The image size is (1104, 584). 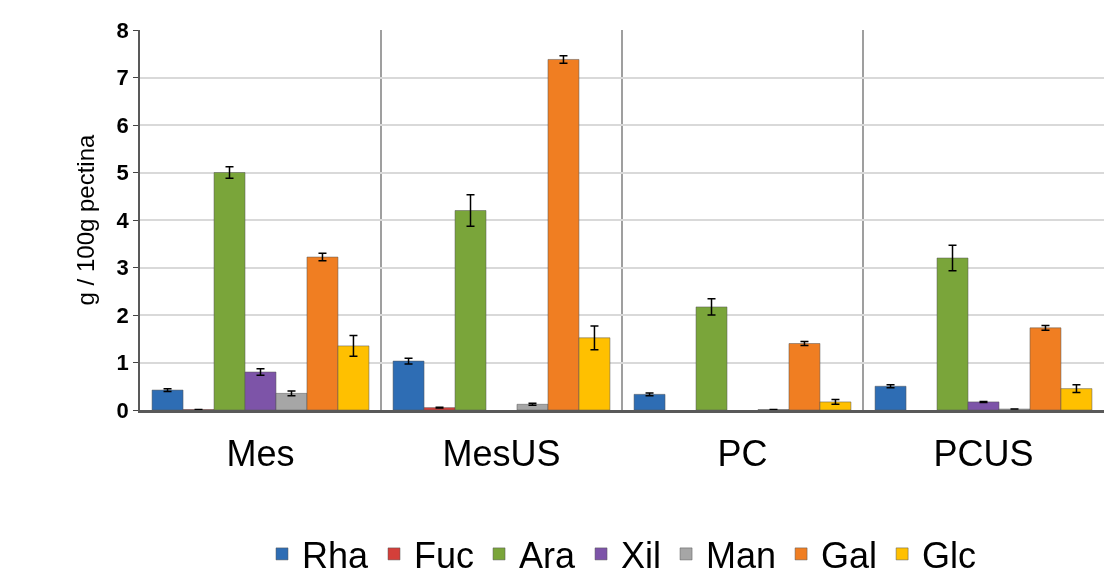 What do you see at coordinates (122, 30) in the screenshot?
I see `y-tick-label: 8` at bounding box center [122, 30].